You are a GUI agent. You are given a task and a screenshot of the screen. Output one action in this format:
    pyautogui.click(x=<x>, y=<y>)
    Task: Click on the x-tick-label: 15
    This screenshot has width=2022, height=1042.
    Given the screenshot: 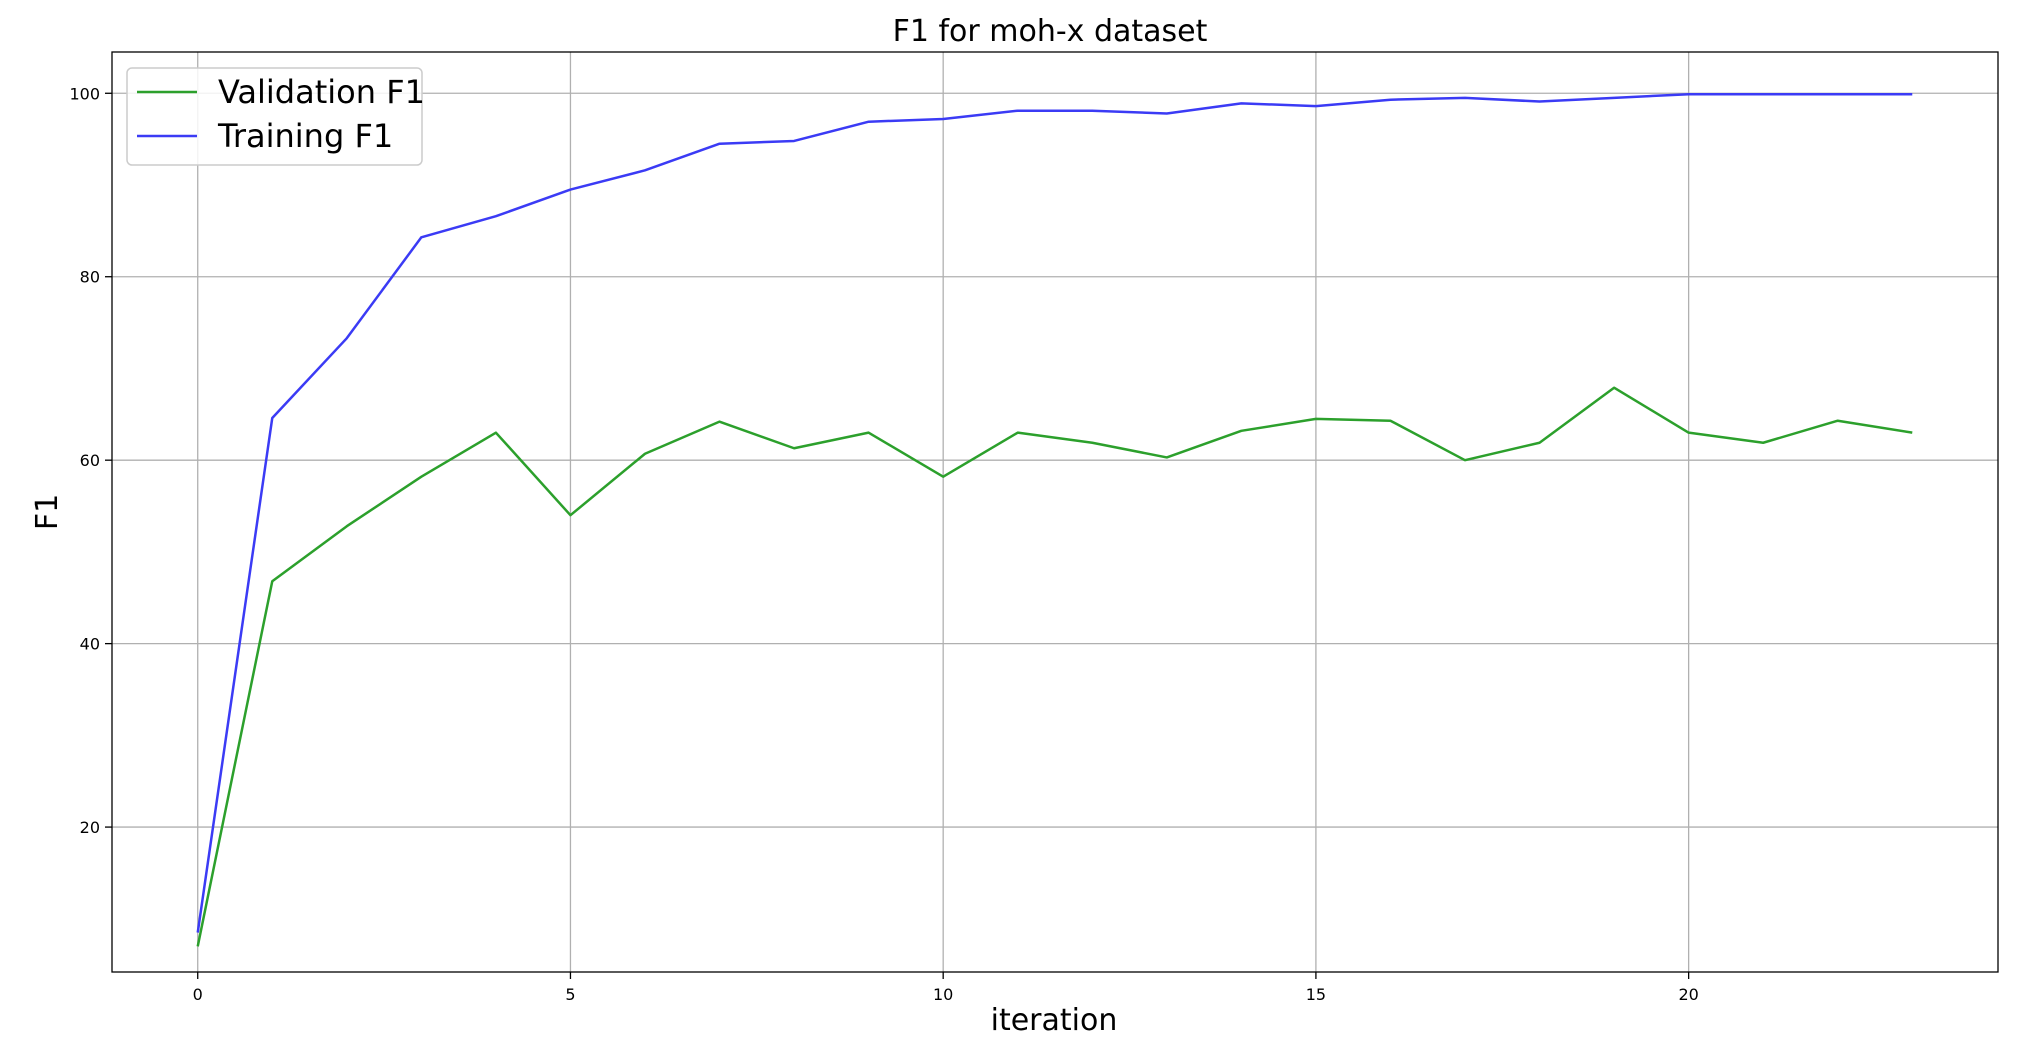 What is the action you would take?
    pyautogui.click(x=1316, y=994)
    